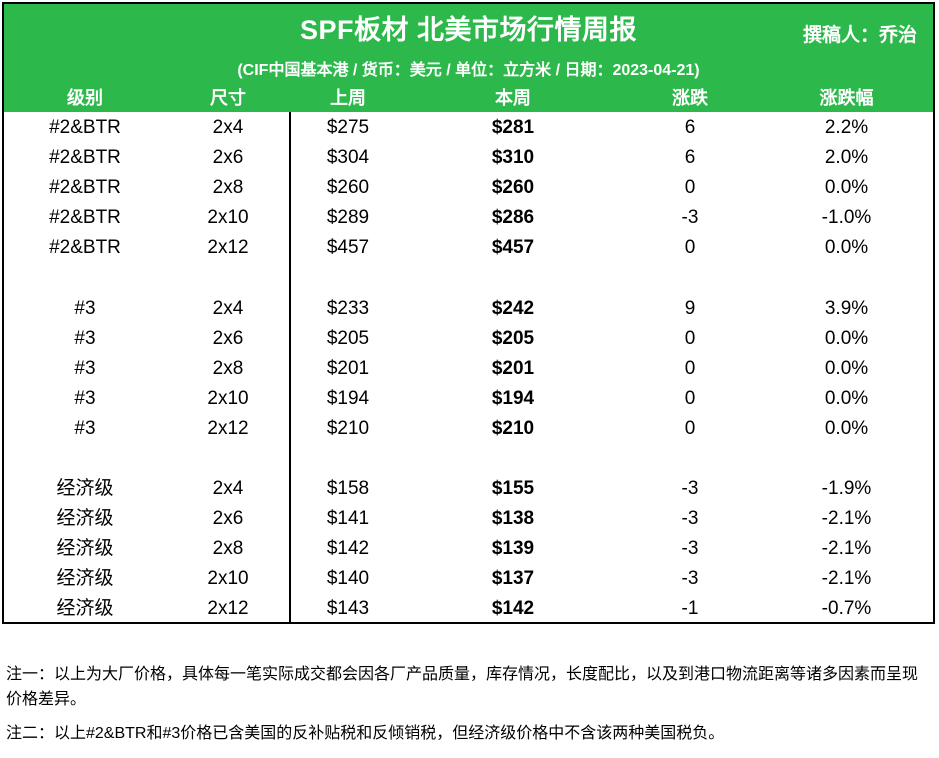  Describe the element at coordinates (513, 428) in the screenshot. I see `this-week-cell: $210` at that location.